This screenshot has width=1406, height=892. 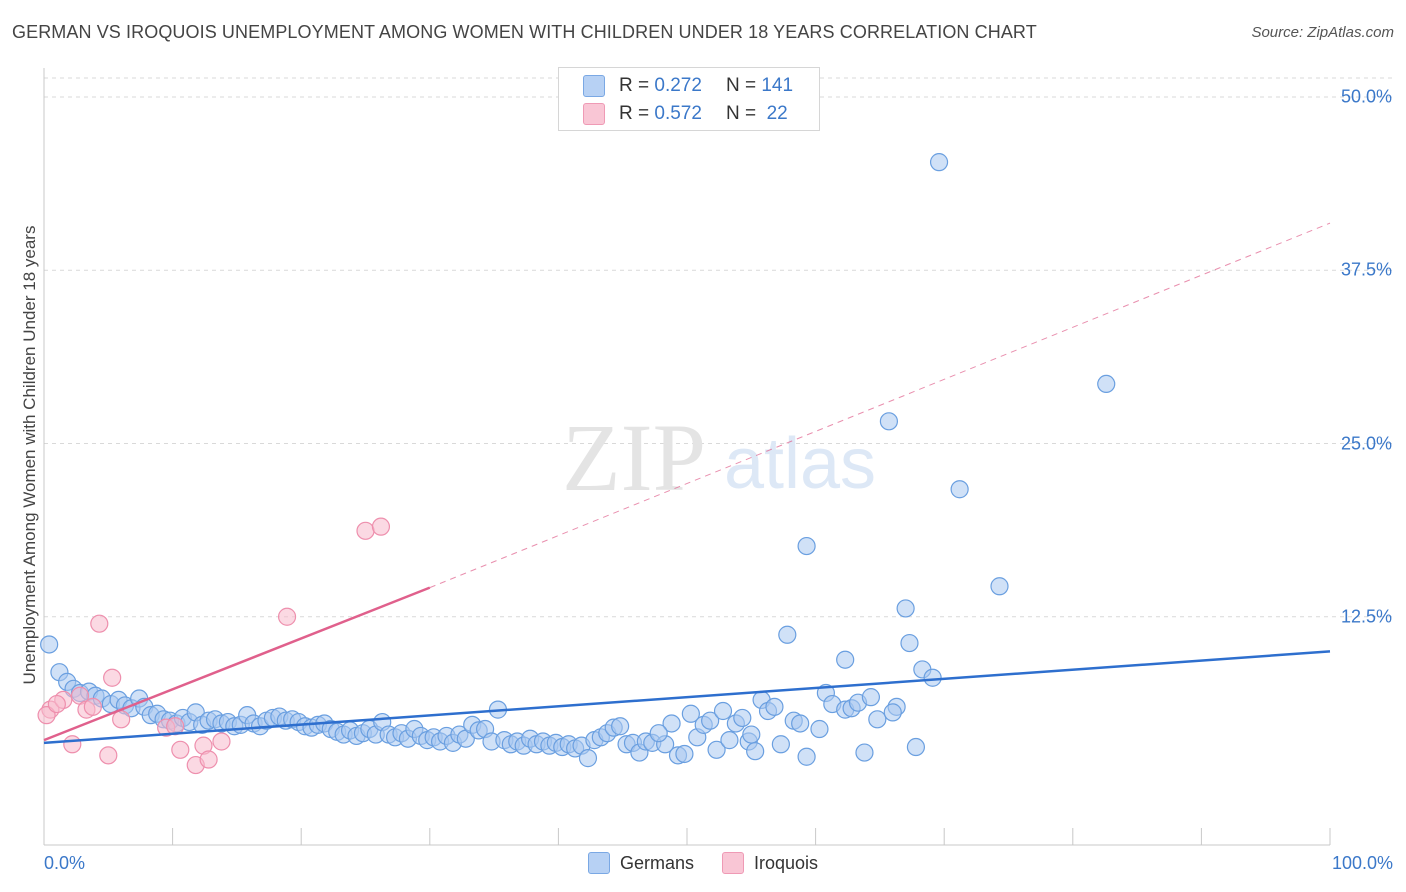 What do you see at coordinates (777, 113) in the screenshot?
I see `legend-n-value: 22` at bounding box center [777, 113].